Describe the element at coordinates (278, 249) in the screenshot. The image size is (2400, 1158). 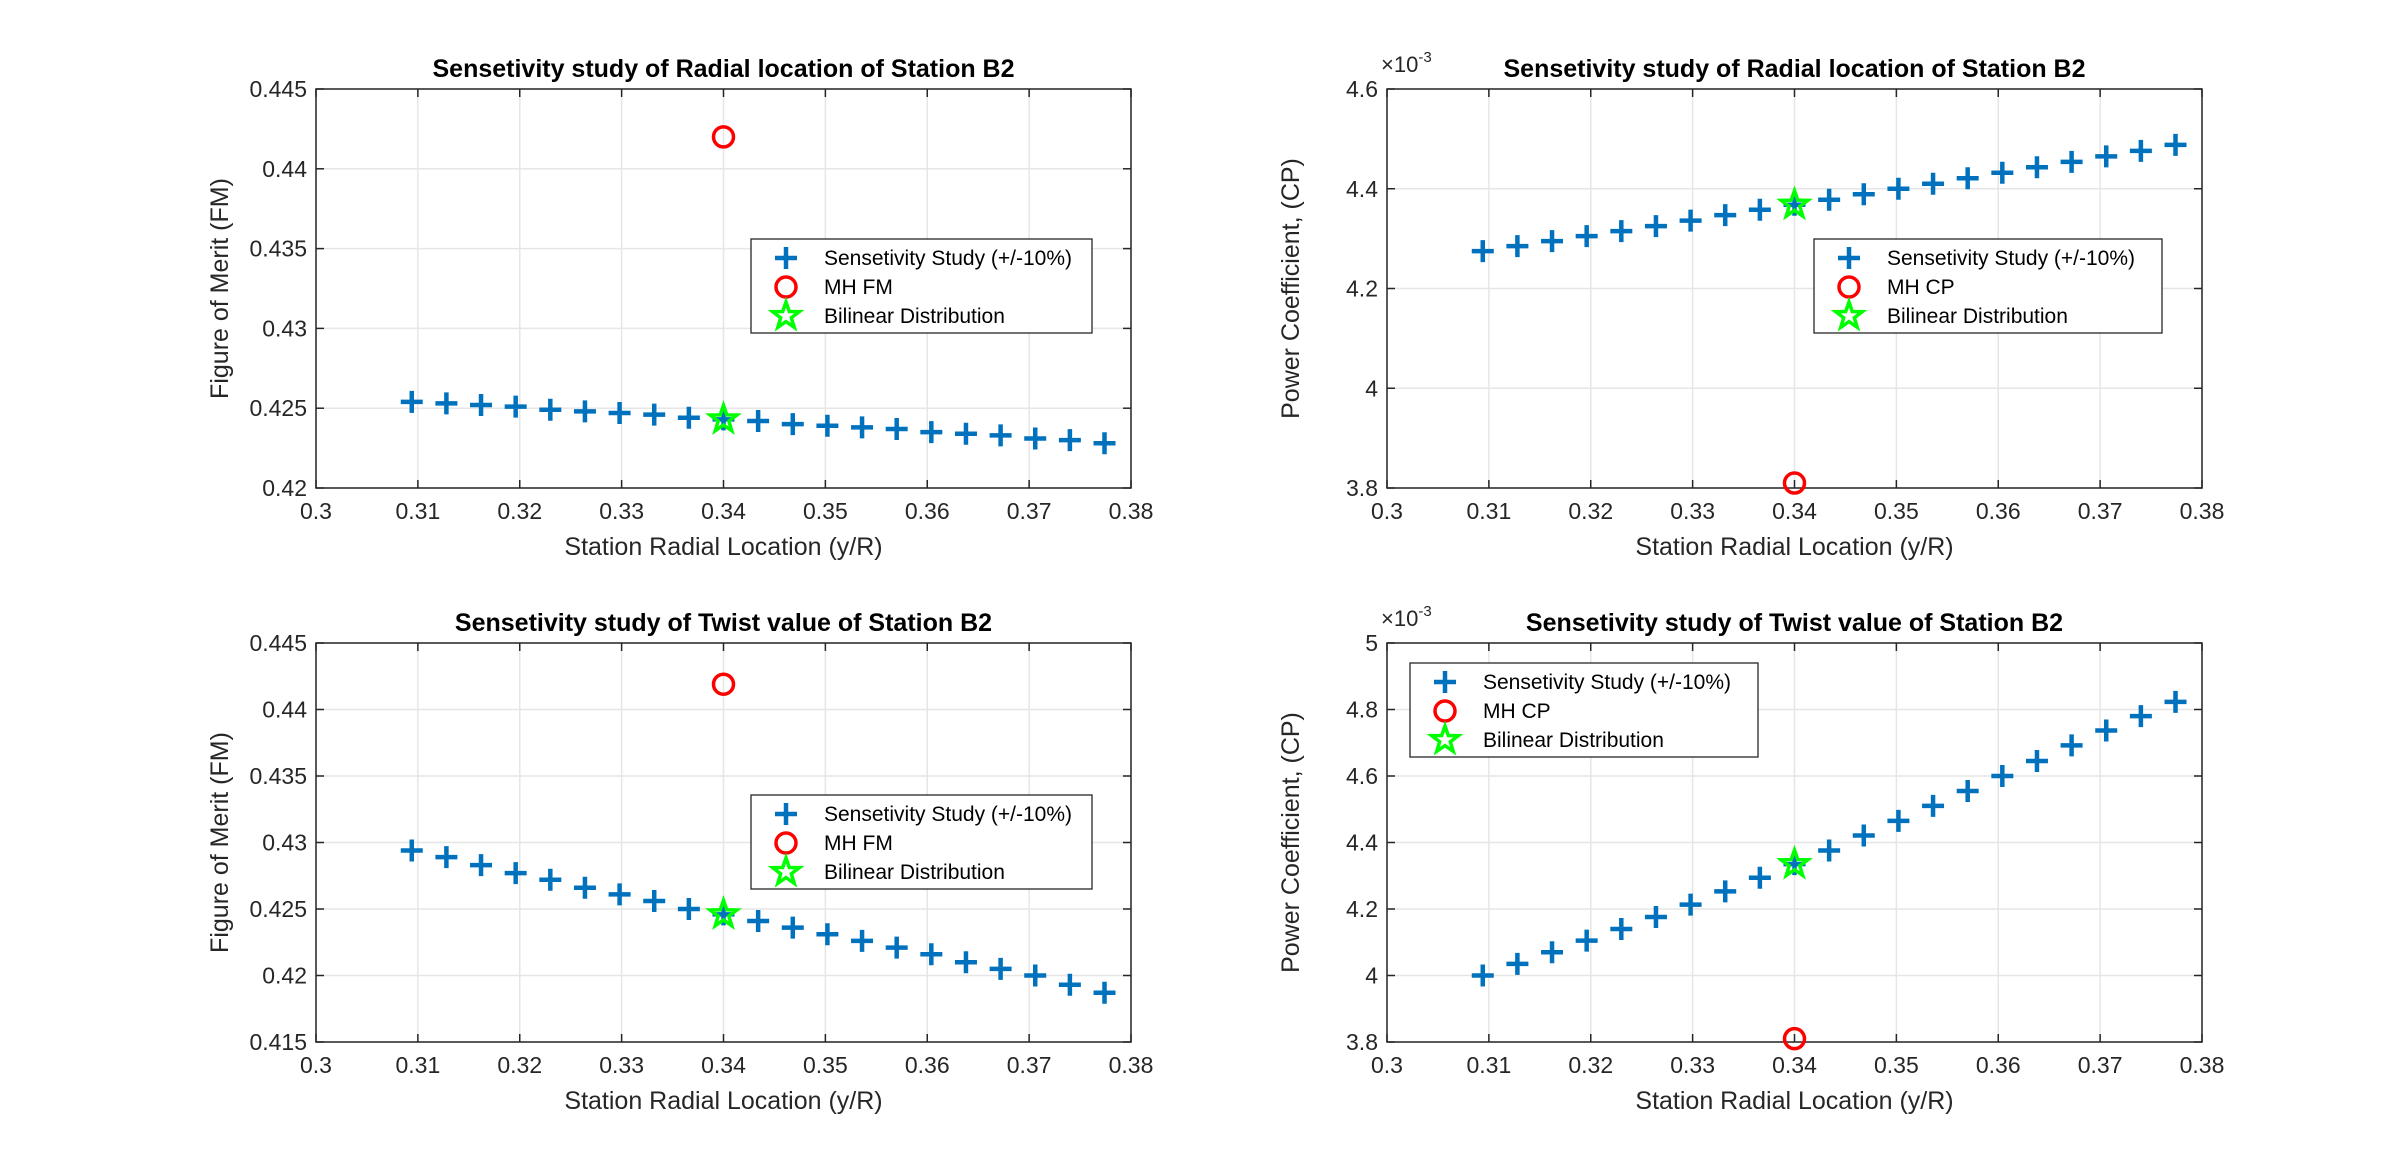
I see `y-tick-label: 0.435` at that location.